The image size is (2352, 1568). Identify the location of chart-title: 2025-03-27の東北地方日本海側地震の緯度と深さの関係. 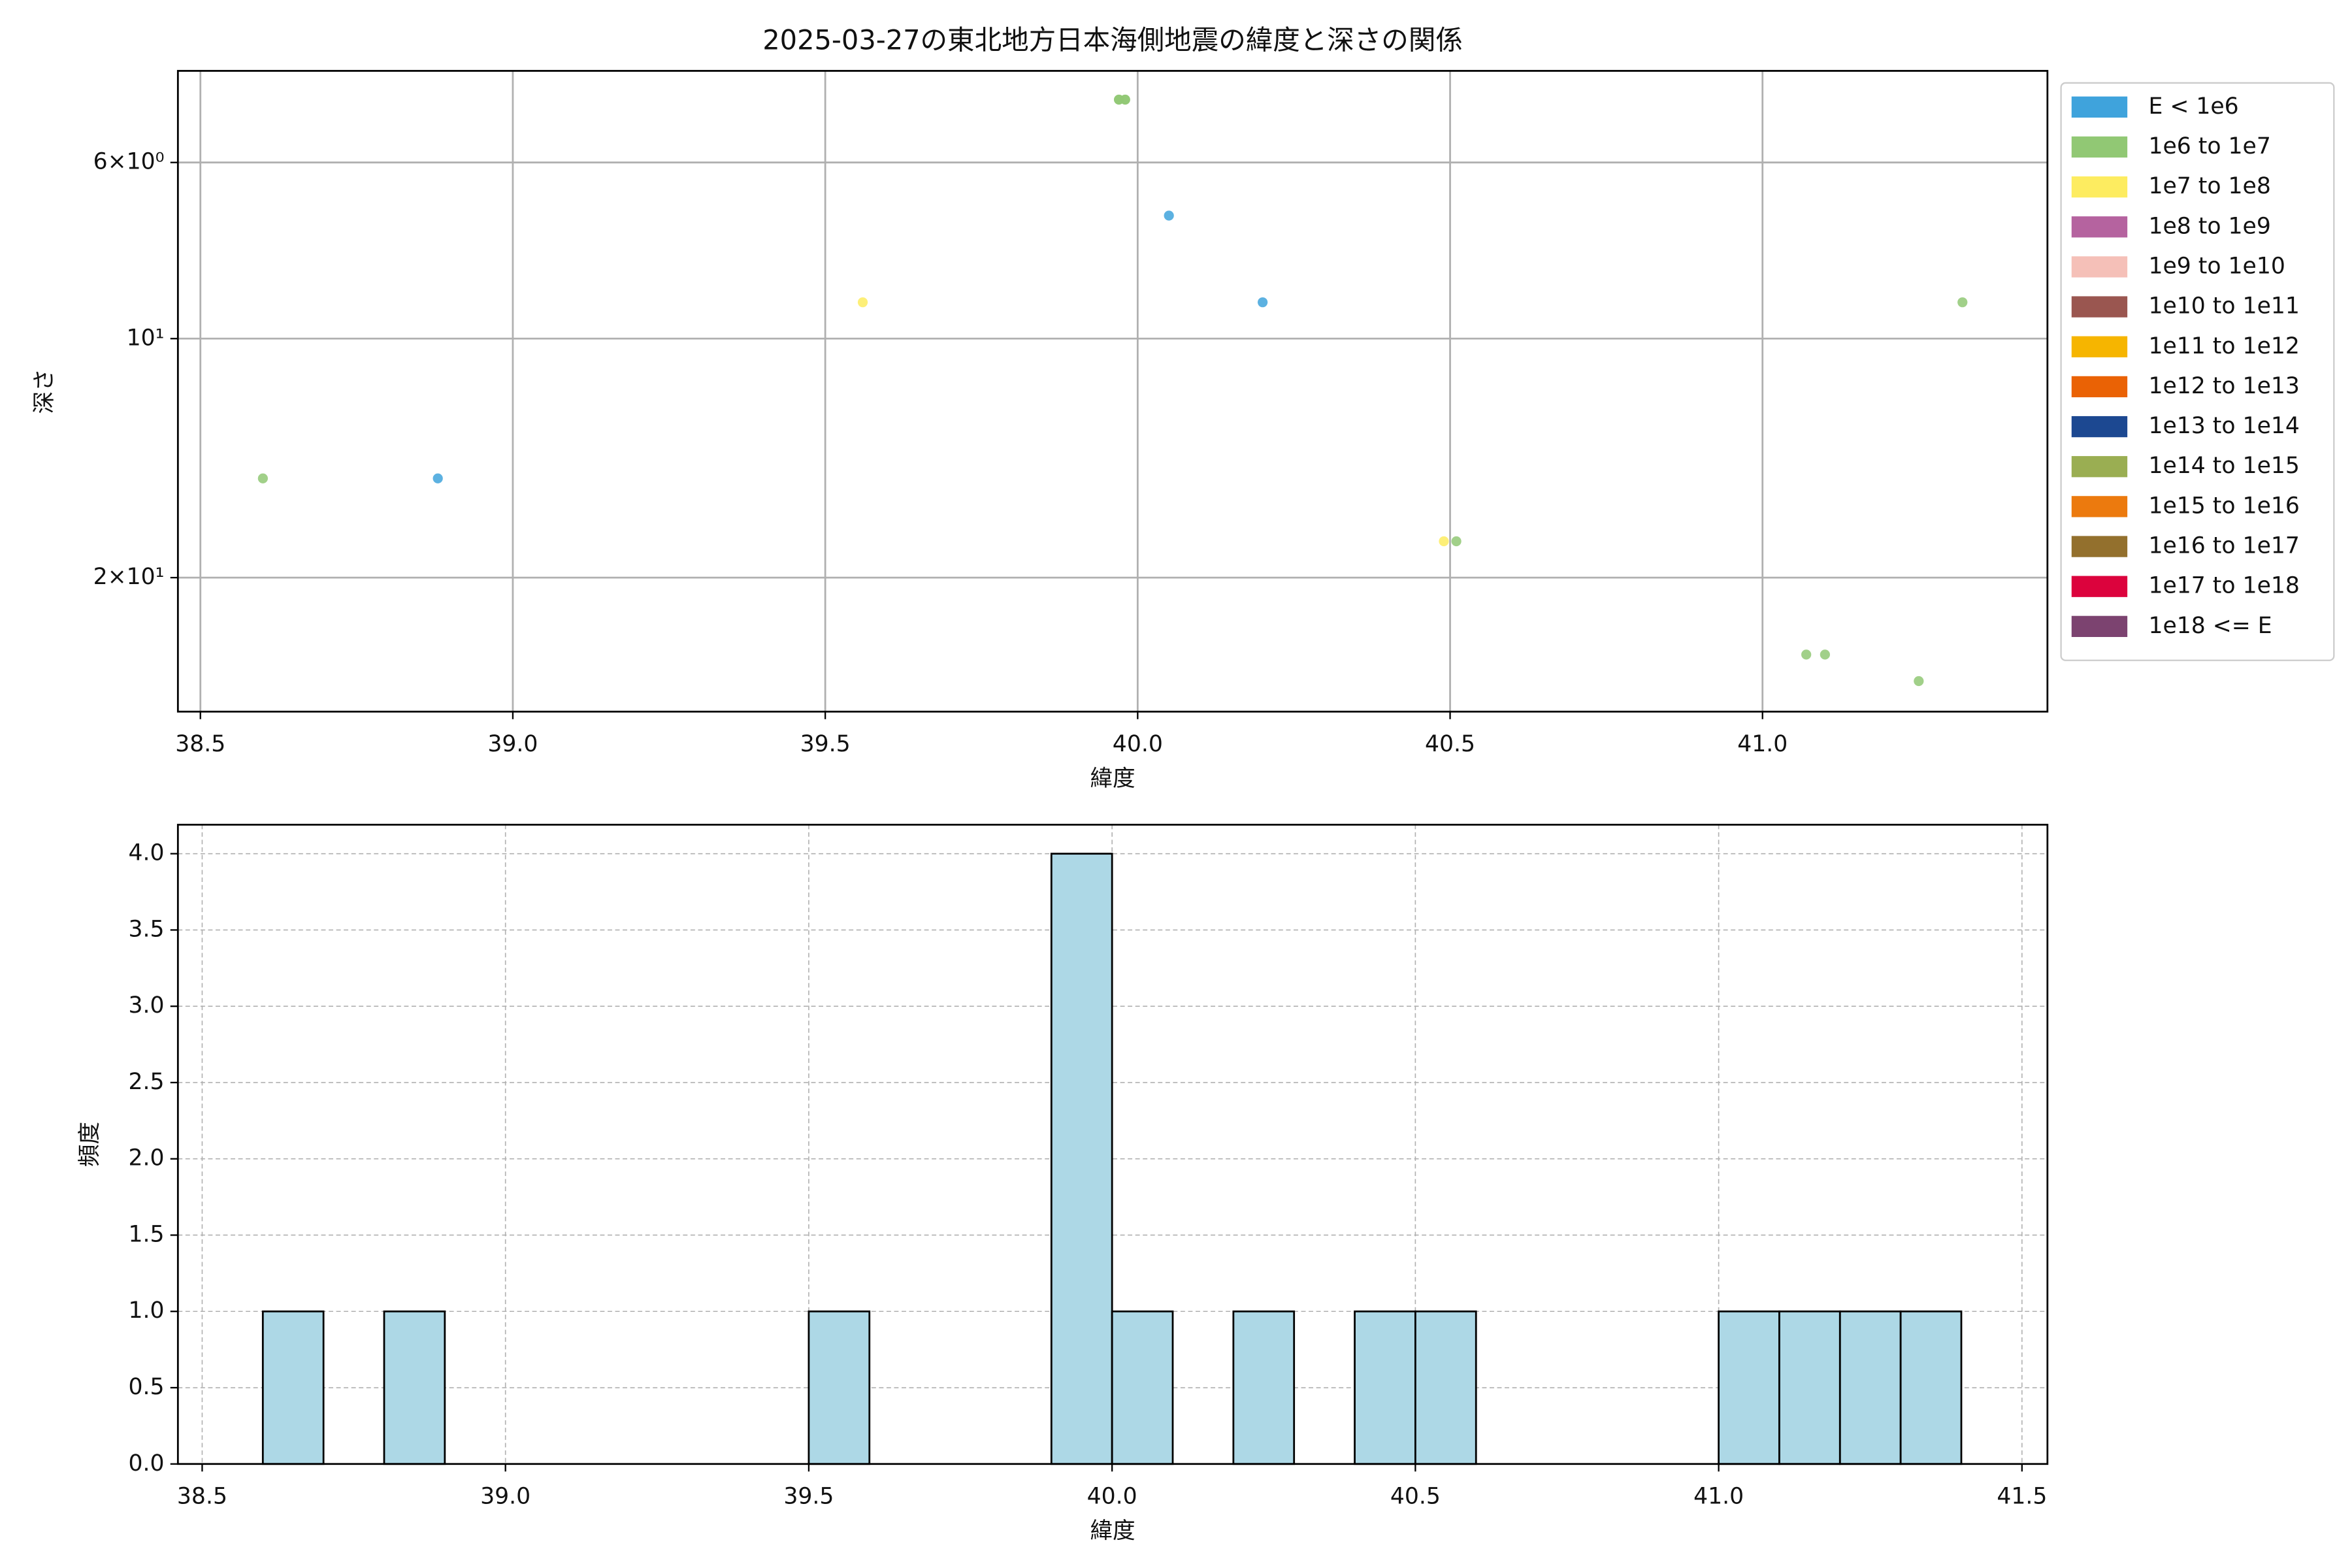
(1112, 40).